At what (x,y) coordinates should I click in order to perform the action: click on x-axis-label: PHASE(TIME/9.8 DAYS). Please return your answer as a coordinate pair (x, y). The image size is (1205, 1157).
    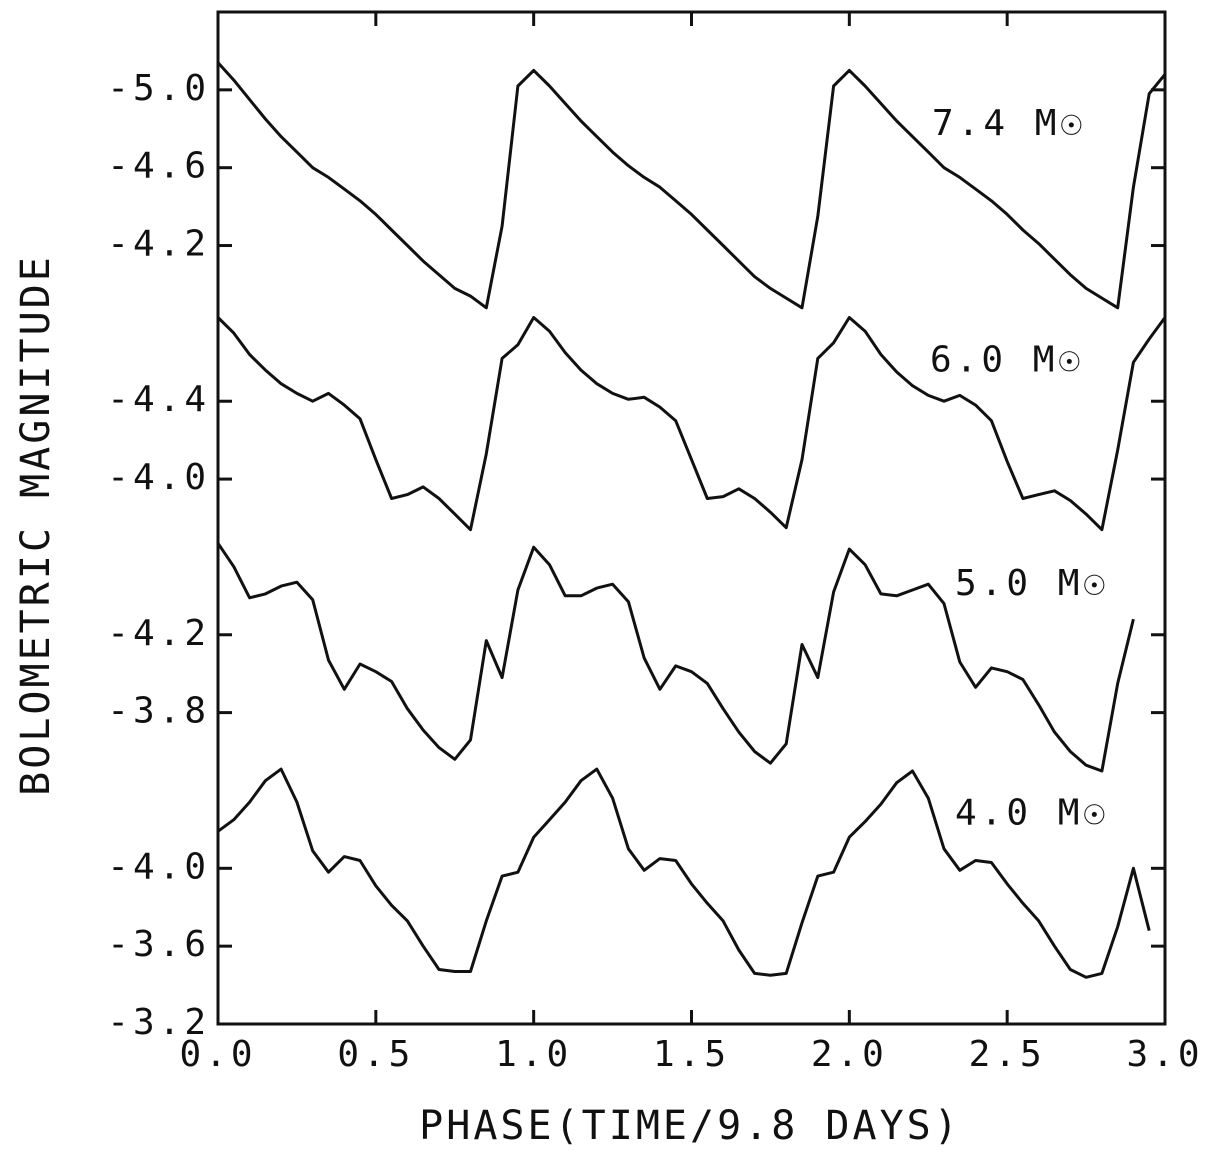
    Looking at the image, I should click on (690, 1126).